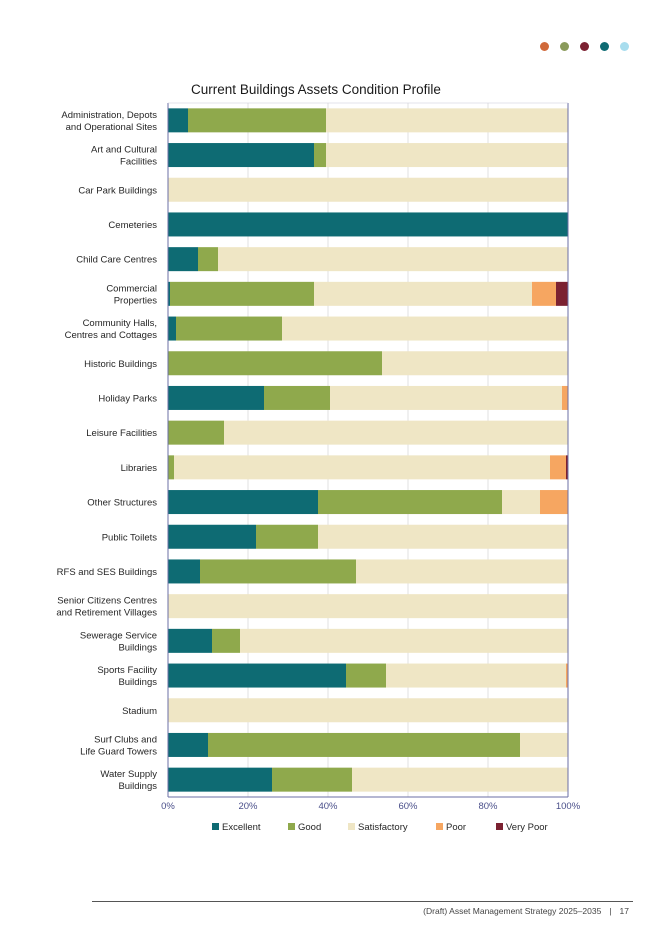 This screenshot has width=669, height=946. What do you see at coordinates (168, 806) in the screenshot?
I see `x-tick-label: 0%` at bounding box center [168, 806].